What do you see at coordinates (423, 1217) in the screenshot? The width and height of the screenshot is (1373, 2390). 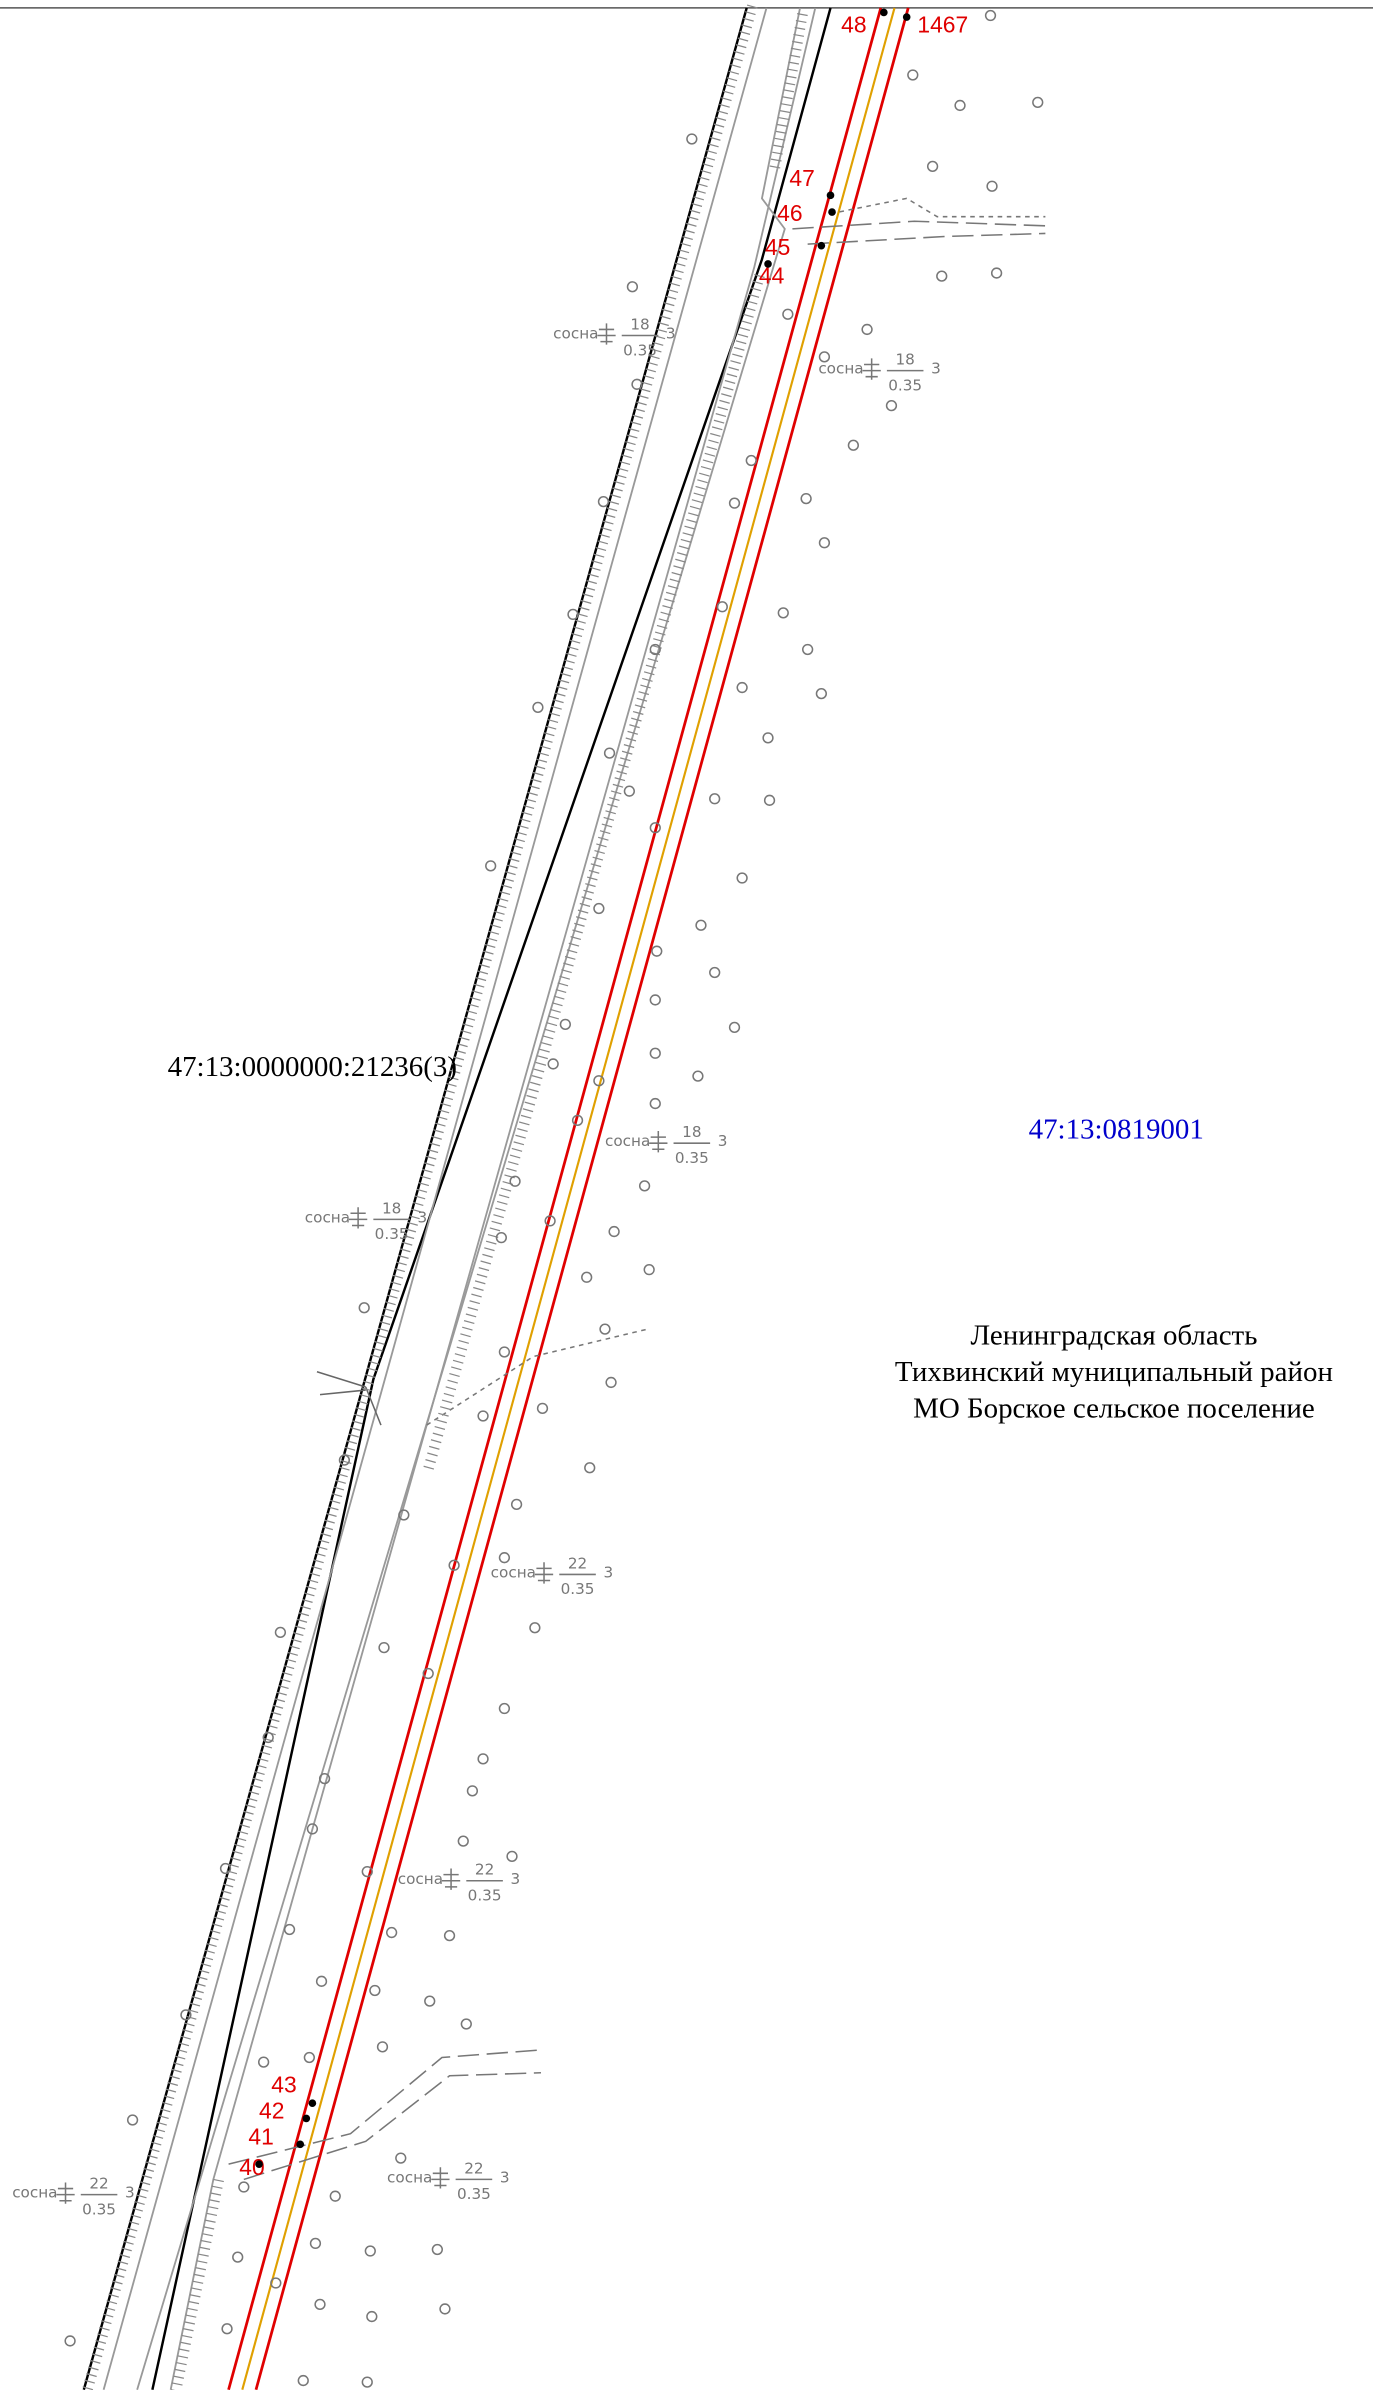 I see `tree-count: 3` at bounding box center [423, 1217].